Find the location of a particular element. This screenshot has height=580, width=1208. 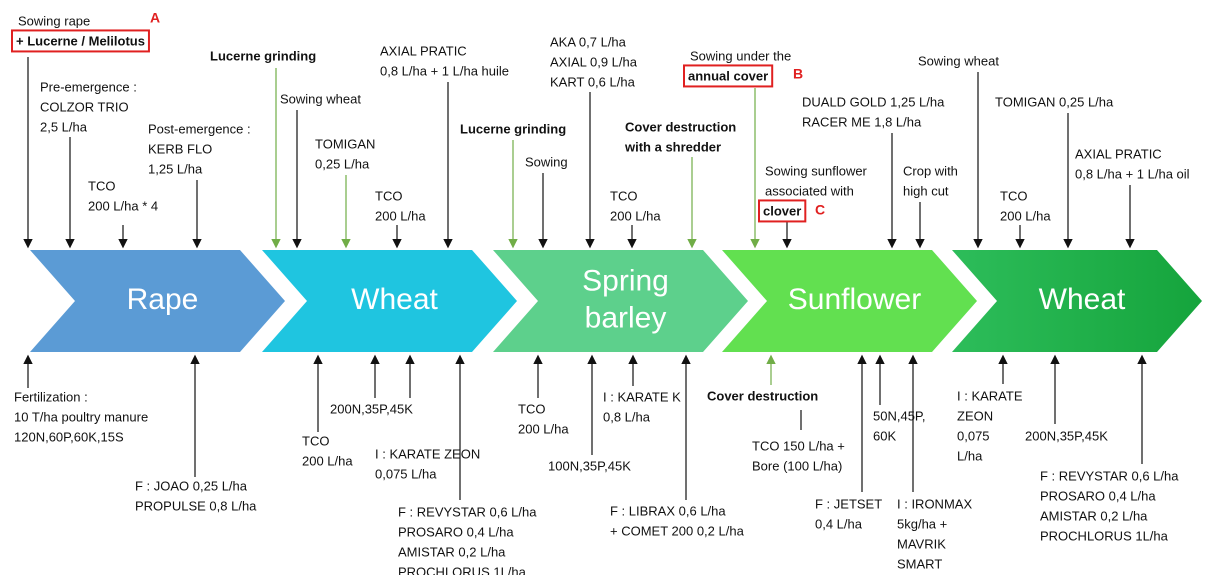

stage-label: Sunflower is located at coordinates (854, 299).